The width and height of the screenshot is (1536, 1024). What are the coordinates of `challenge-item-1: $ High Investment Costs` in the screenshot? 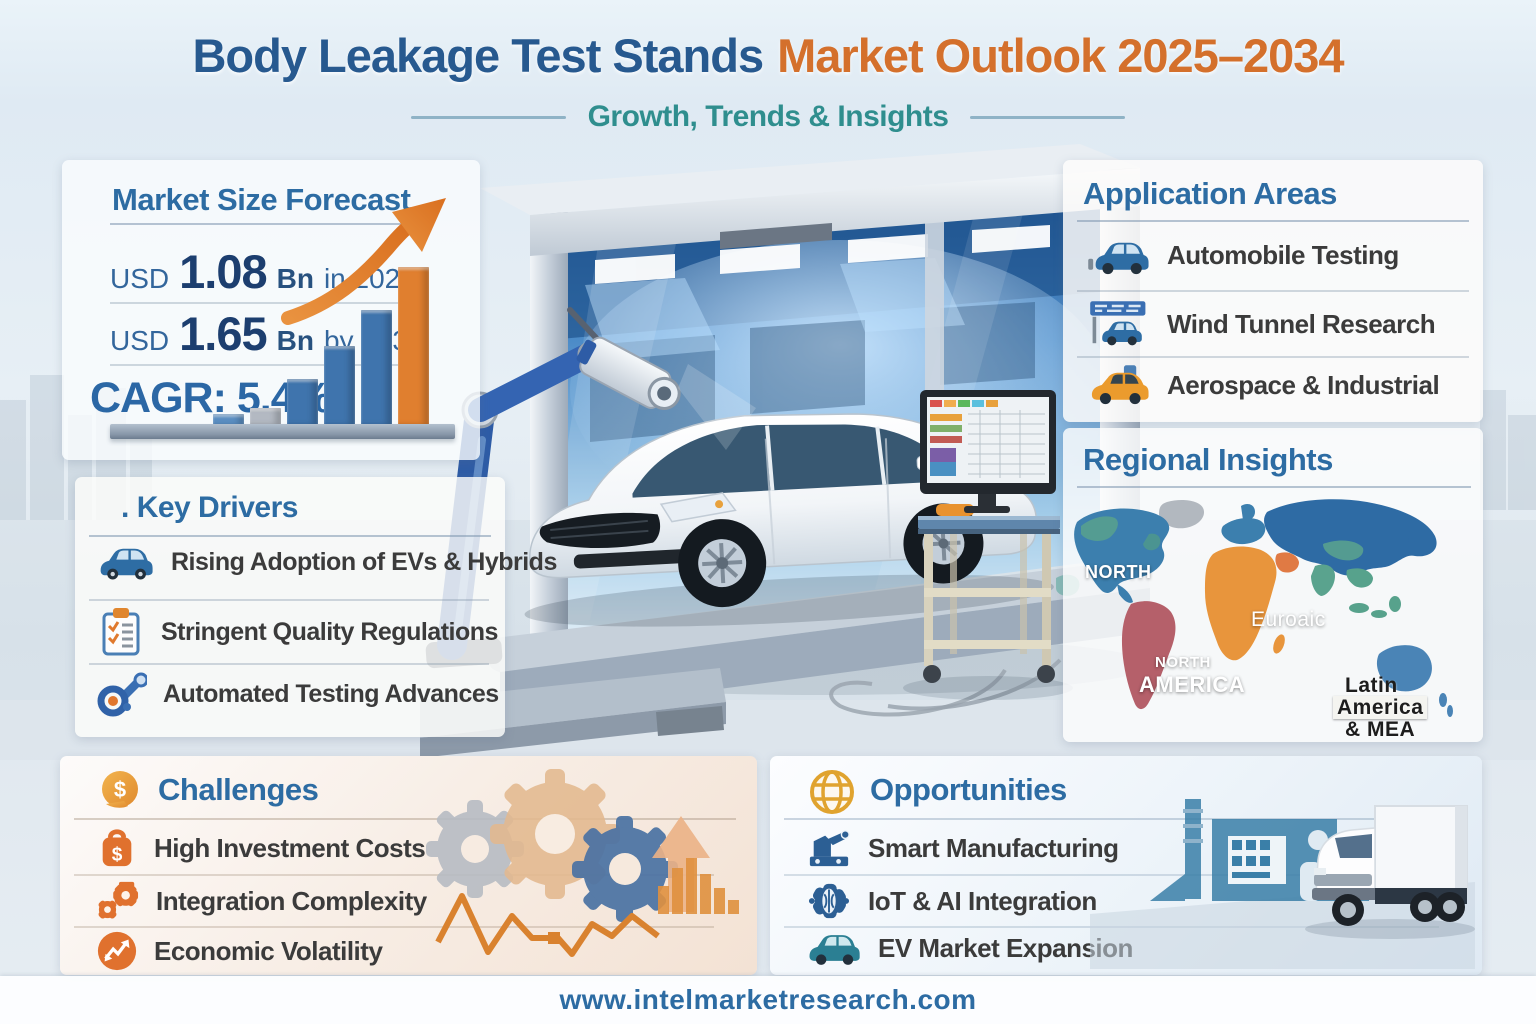 It's located at (261, 848).